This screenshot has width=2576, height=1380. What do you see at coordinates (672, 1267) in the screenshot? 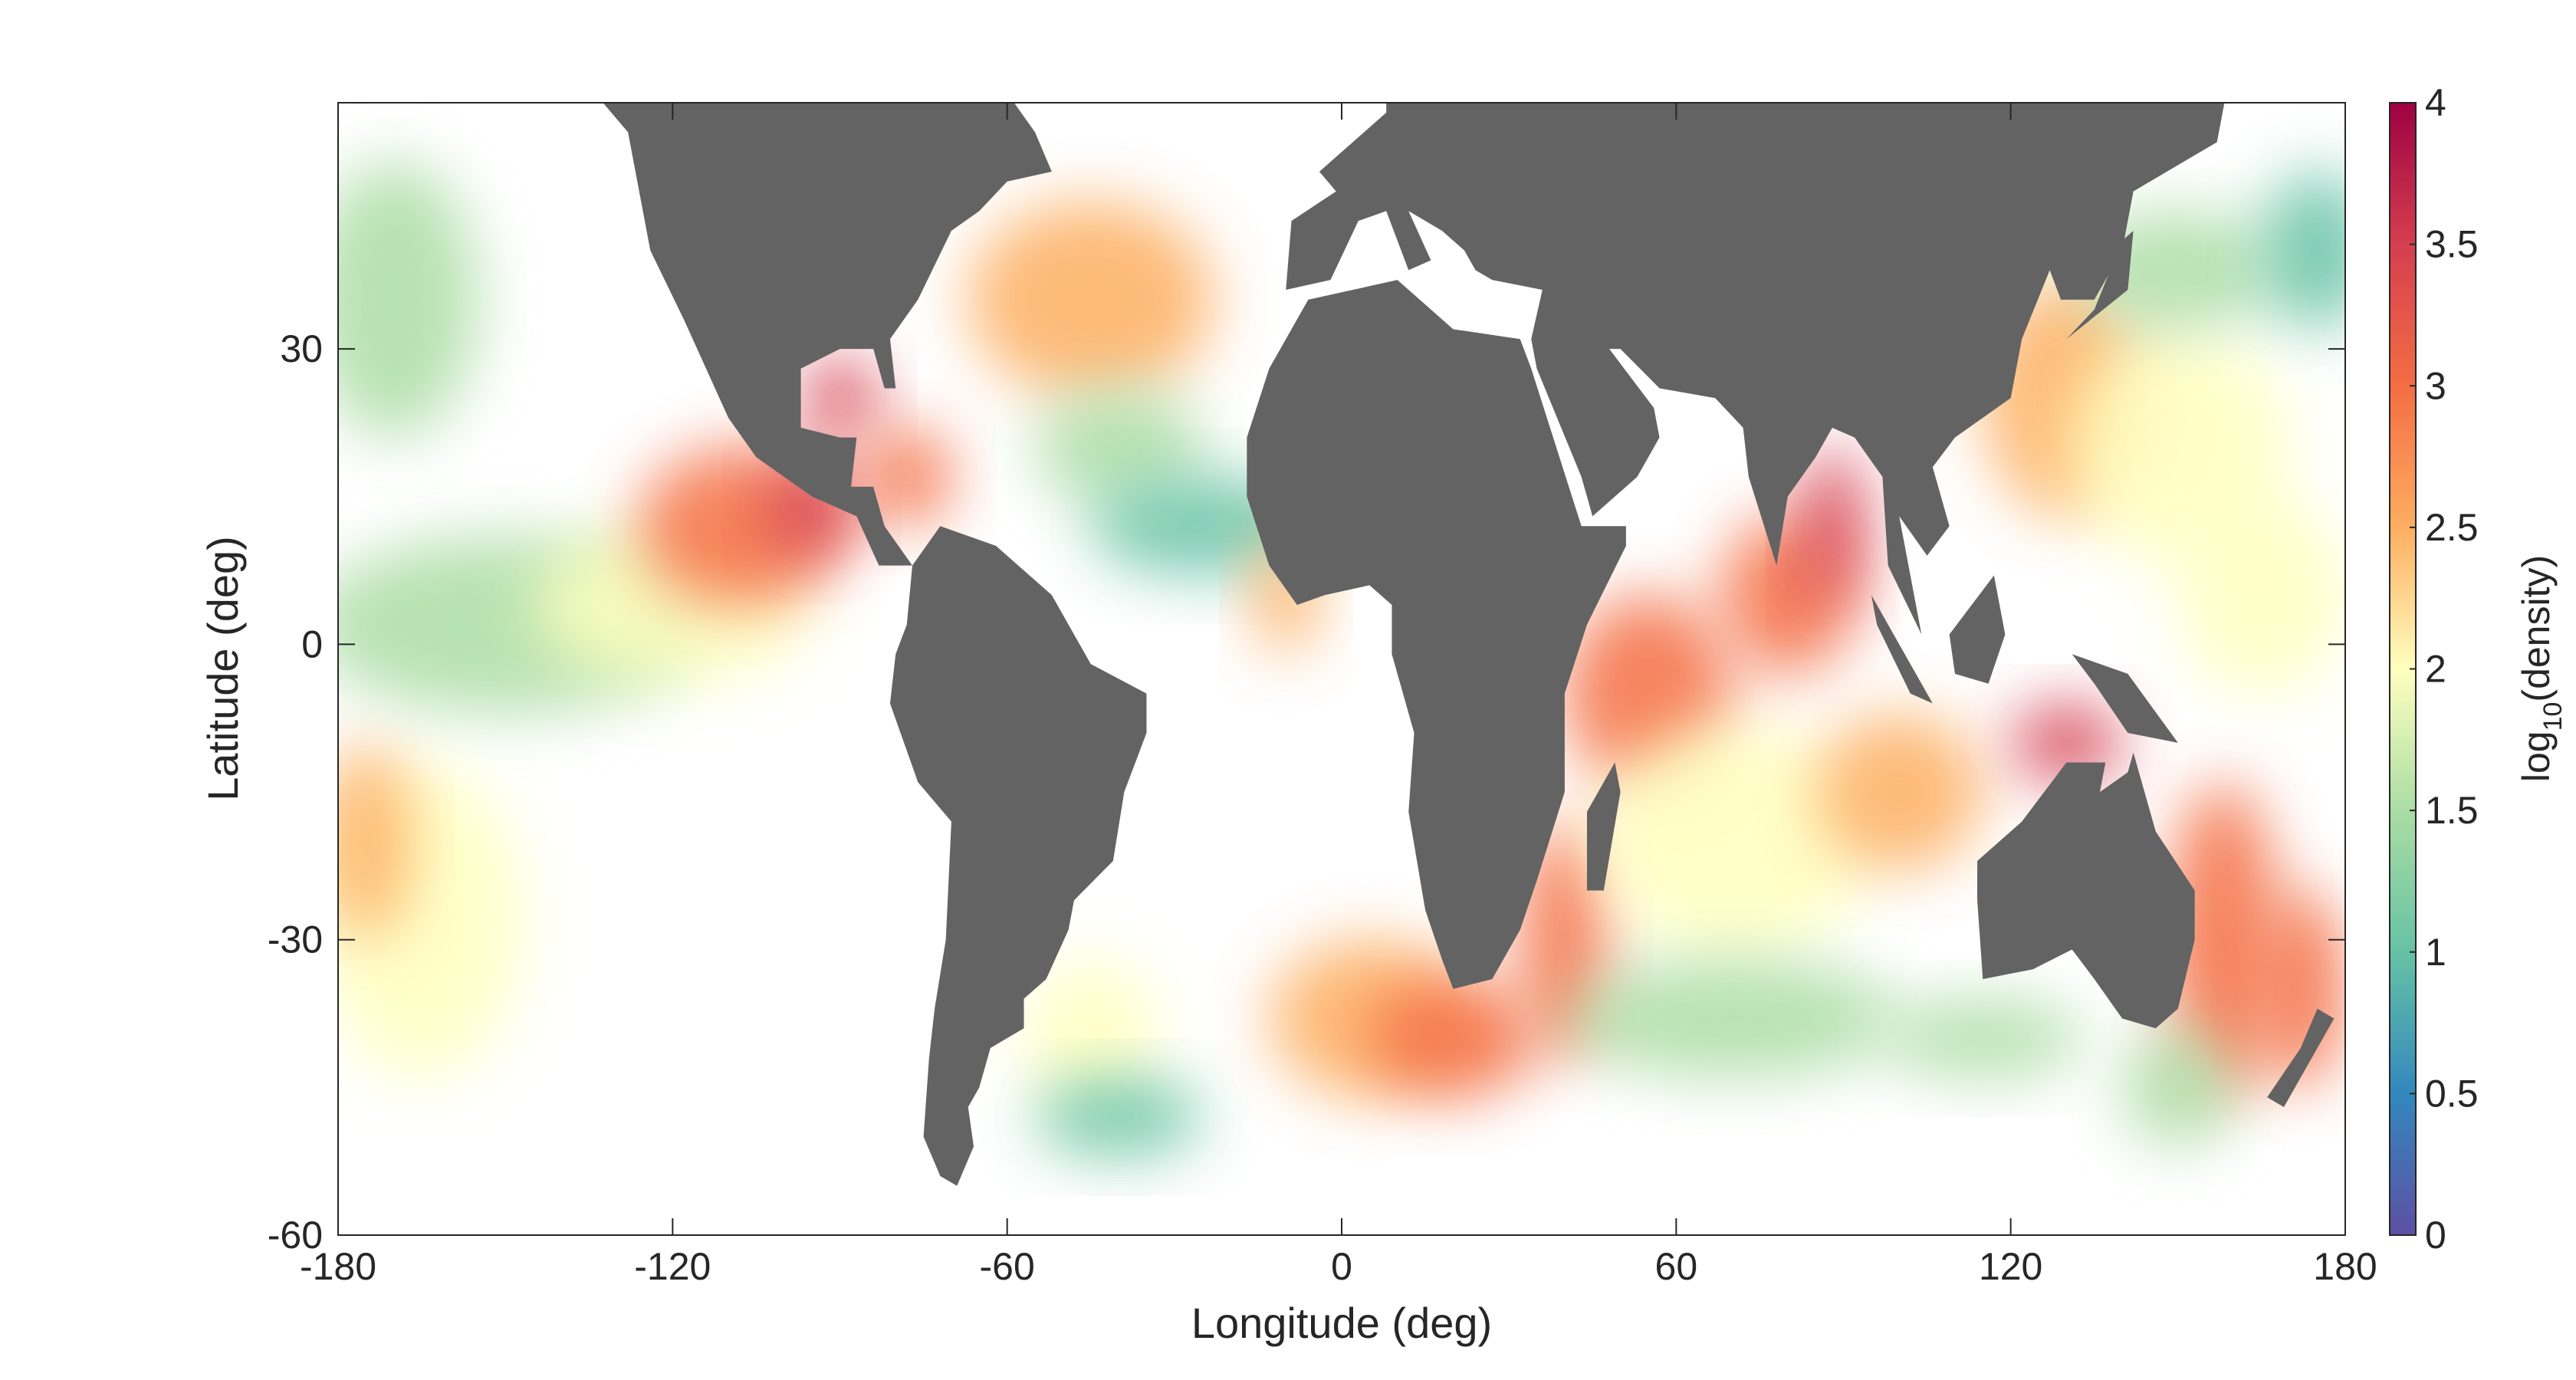
I see `x-tick-label: -120` at bounding box center [672, 1267].